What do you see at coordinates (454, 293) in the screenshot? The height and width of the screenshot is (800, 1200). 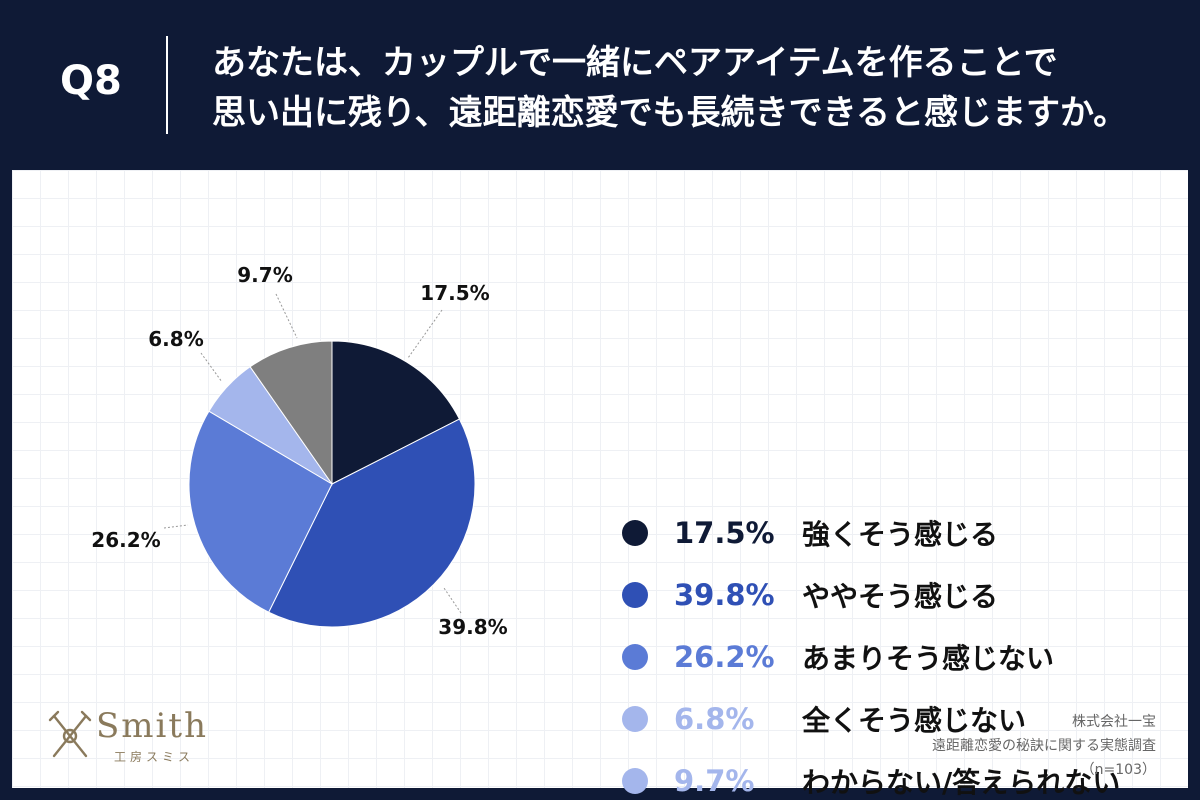 I see `slice-value-label: 17.5%` at bounding box center [454, 293].